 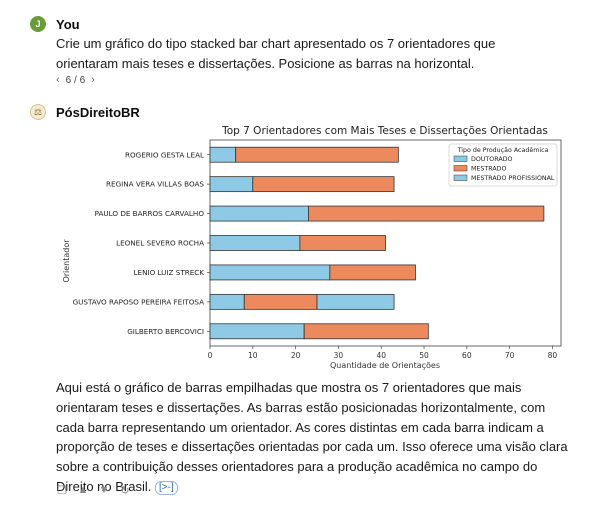 I want to click on y-tick-label: PAULO DE BARROS CARVALHO, so click(x=150, y=213).